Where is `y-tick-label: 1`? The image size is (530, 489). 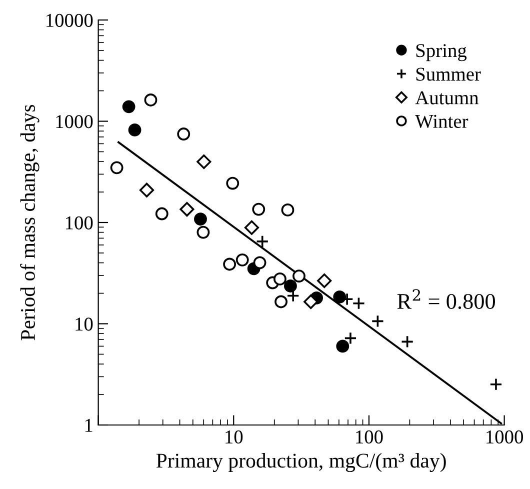
y-tick-label: 1 is located at coordinates (88, 425).